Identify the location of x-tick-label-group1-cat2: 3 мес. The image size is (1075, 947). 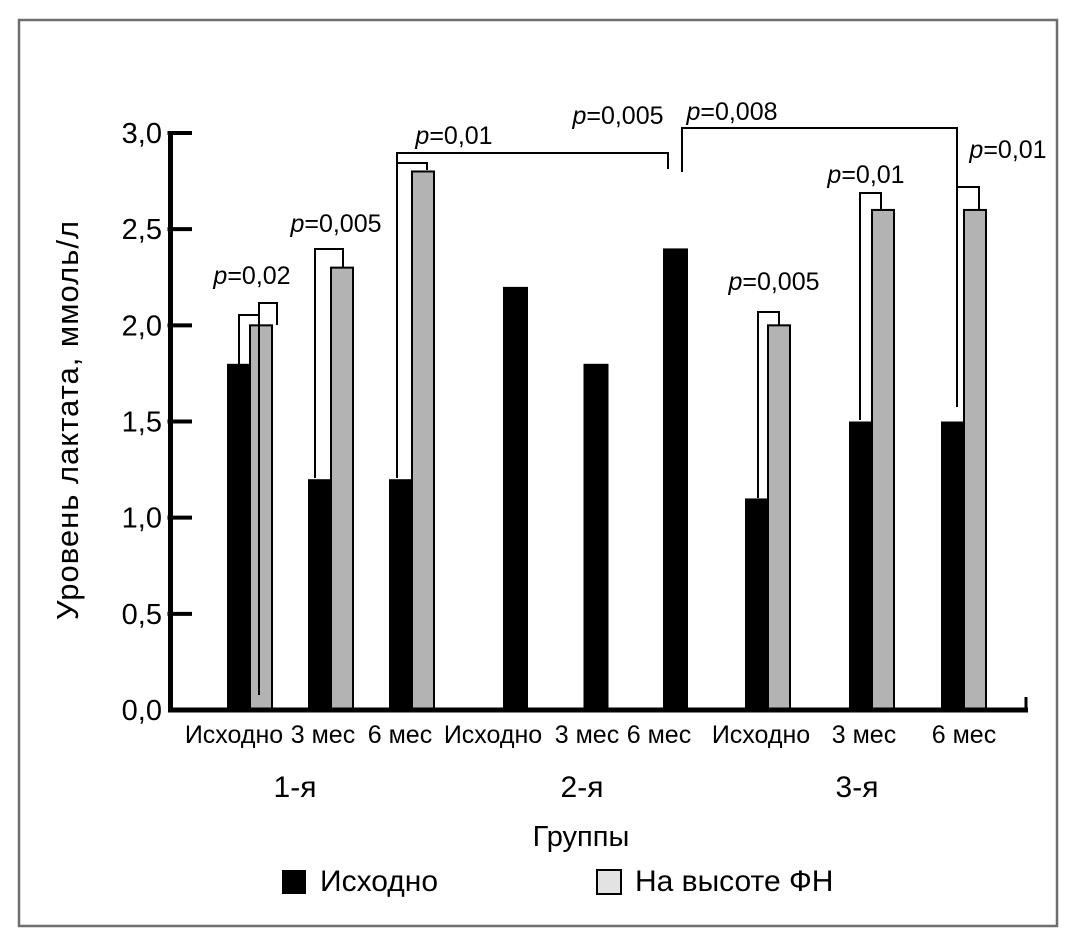
(323, 735).